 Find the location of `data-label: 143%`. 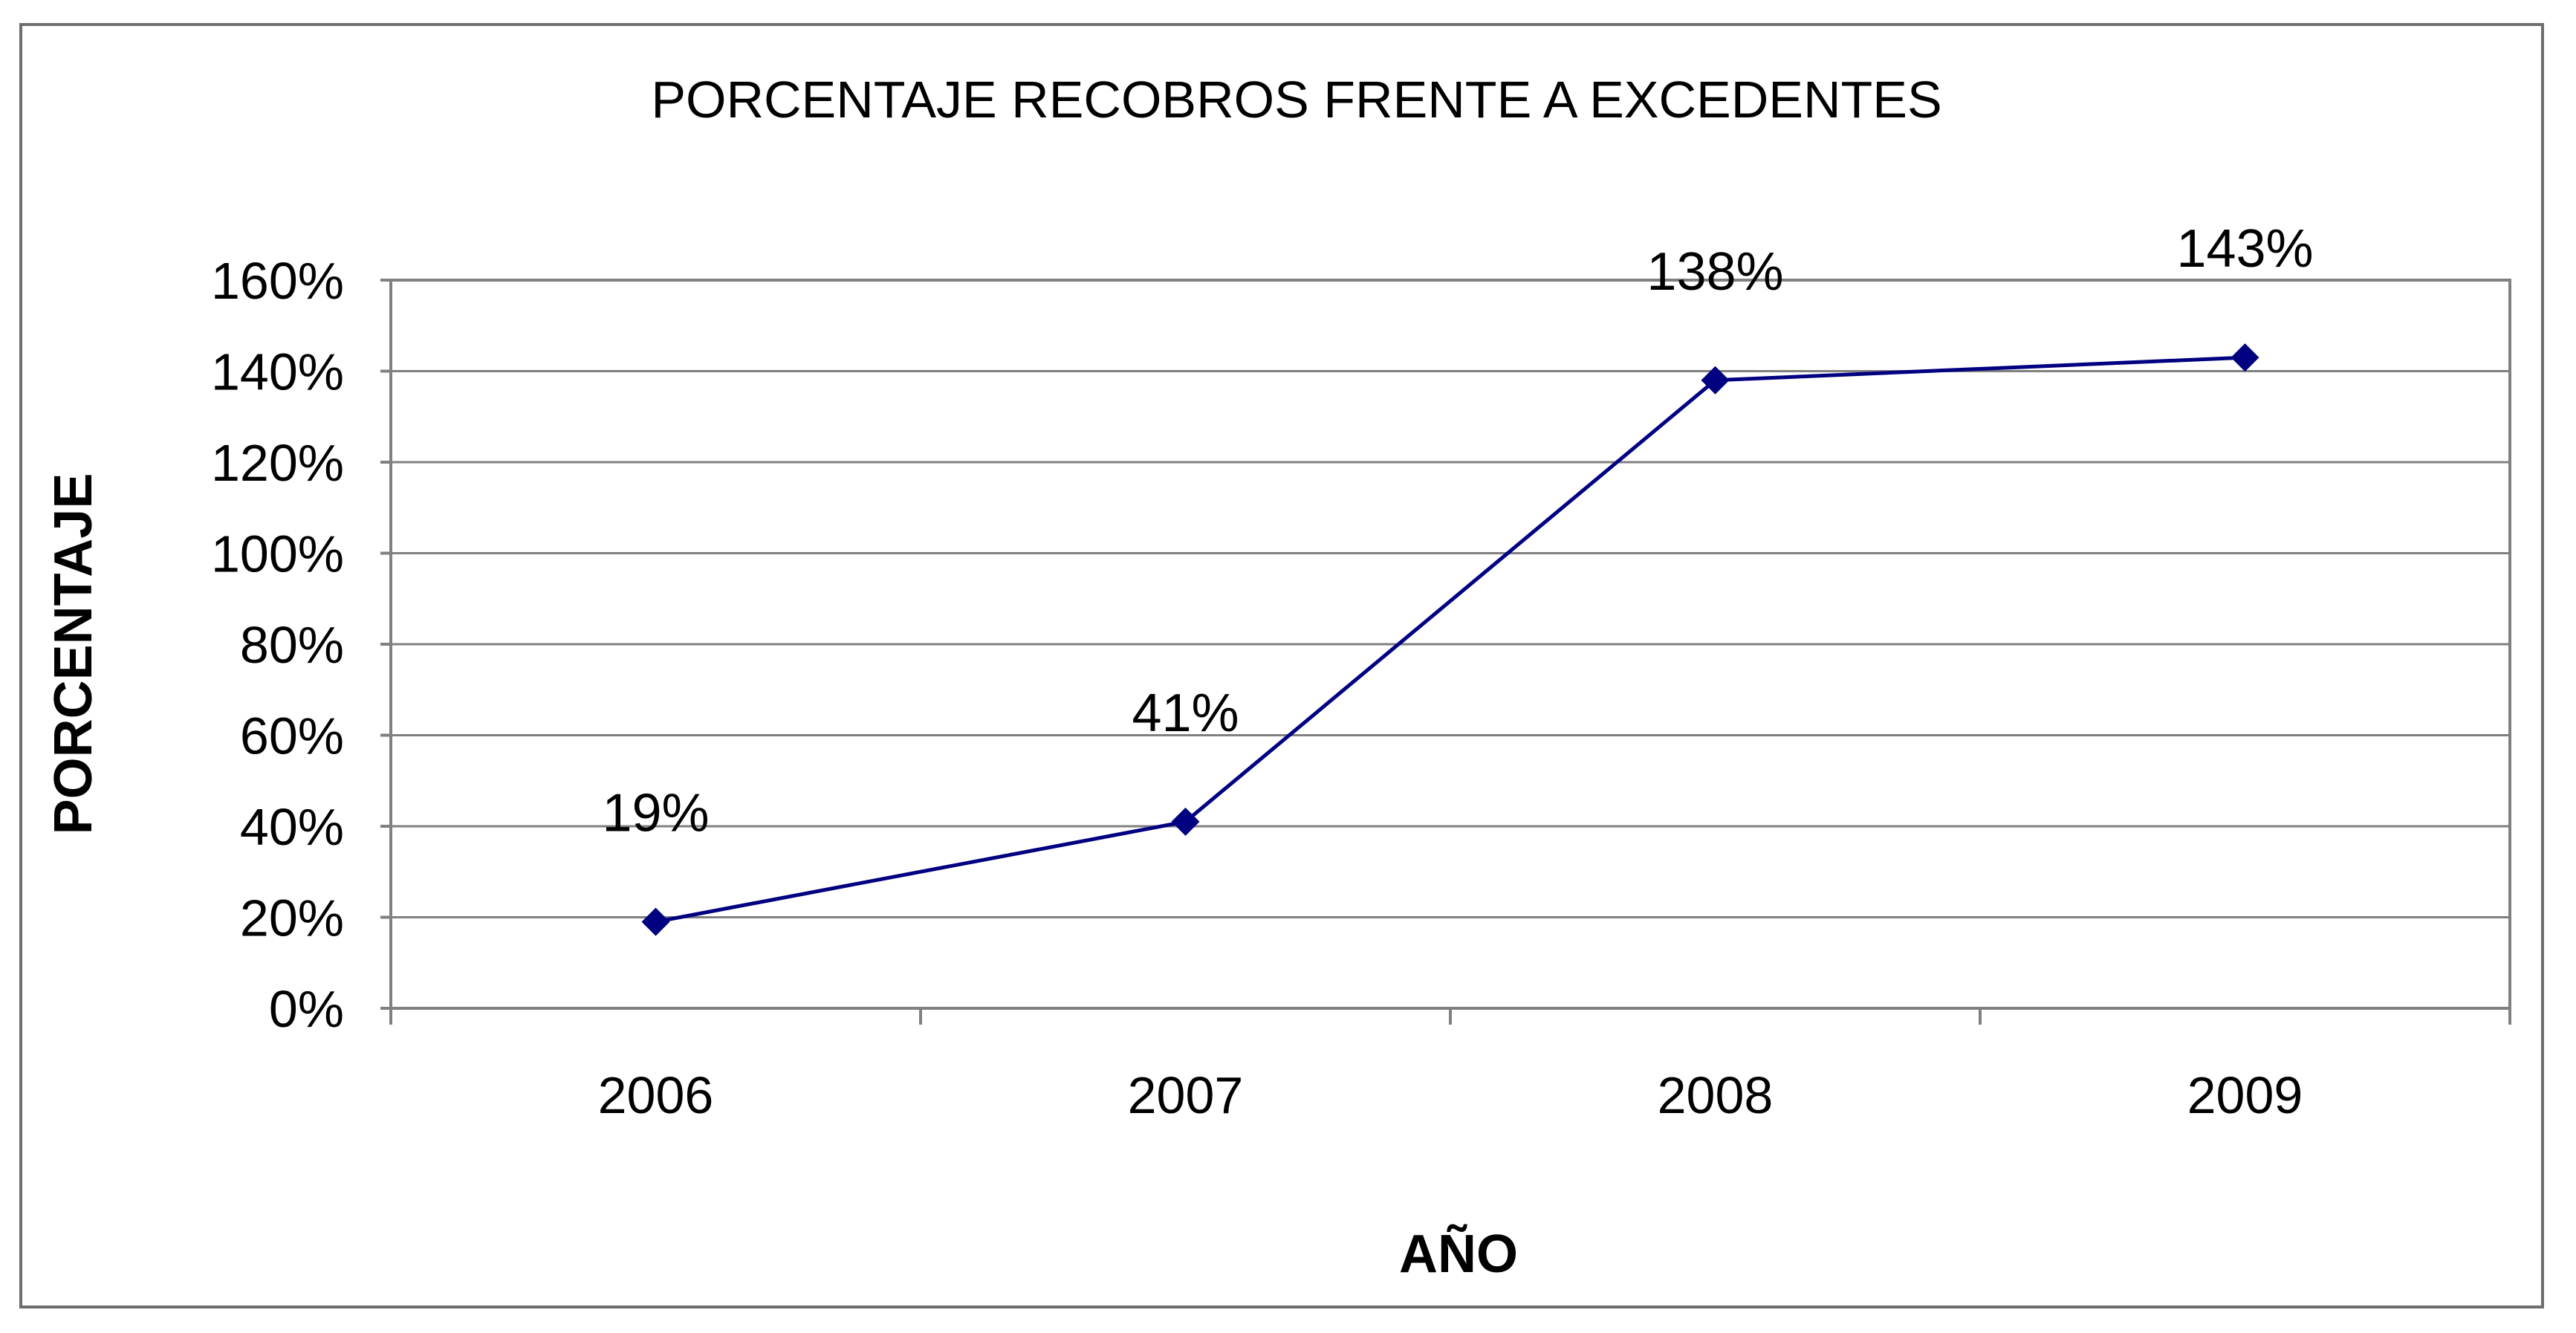

data-label: 143% is located at coordinates (2244, 249).